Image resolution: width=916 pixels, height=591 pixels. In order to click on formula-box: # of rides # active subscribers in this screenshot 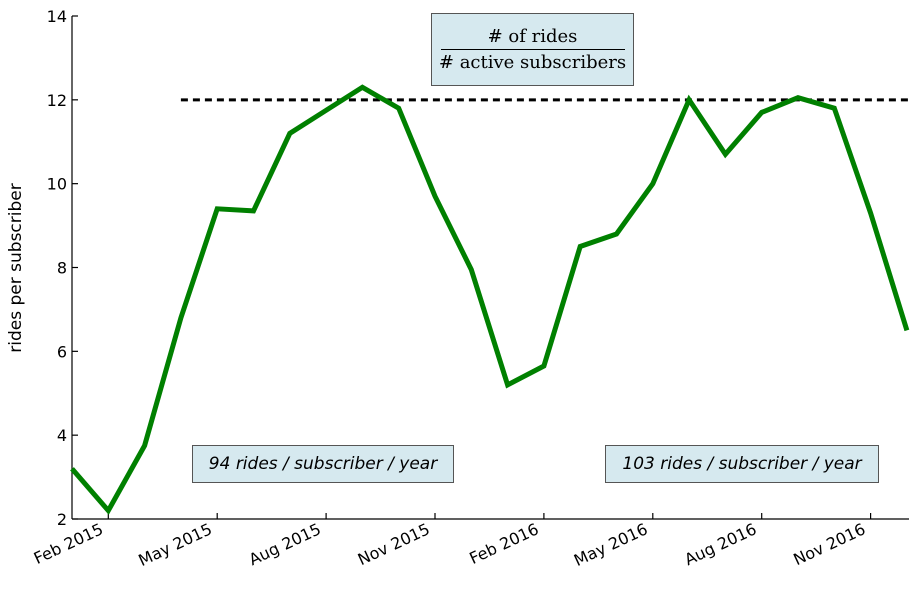, I will do `click(532, 49)`.